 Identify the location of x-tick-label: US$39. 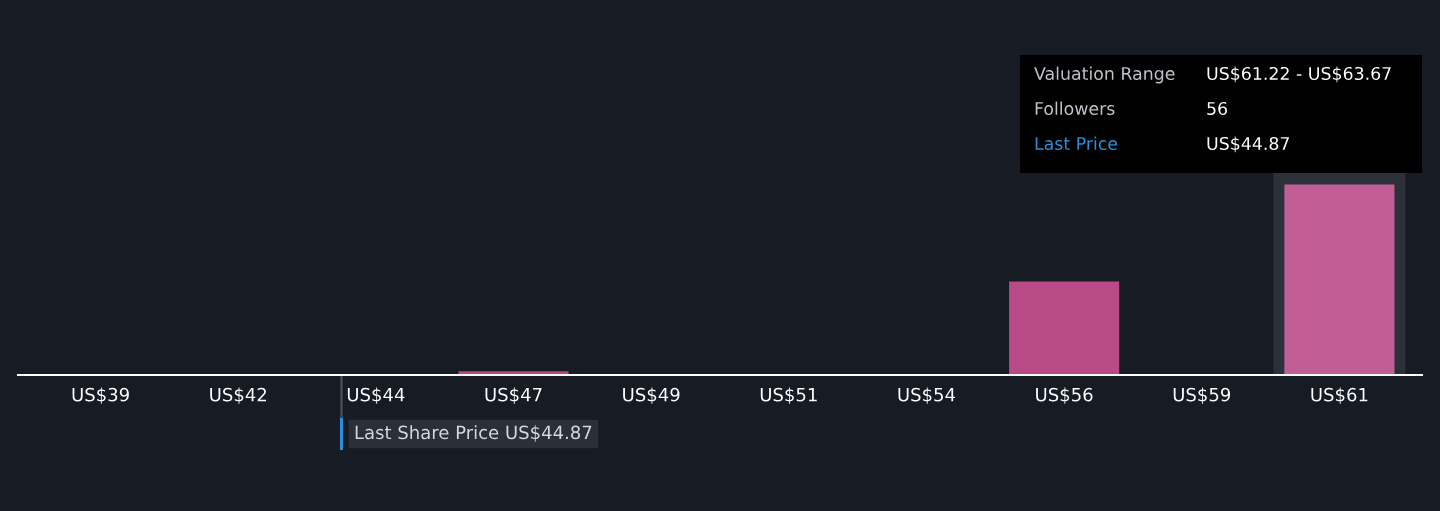
(100, 395).